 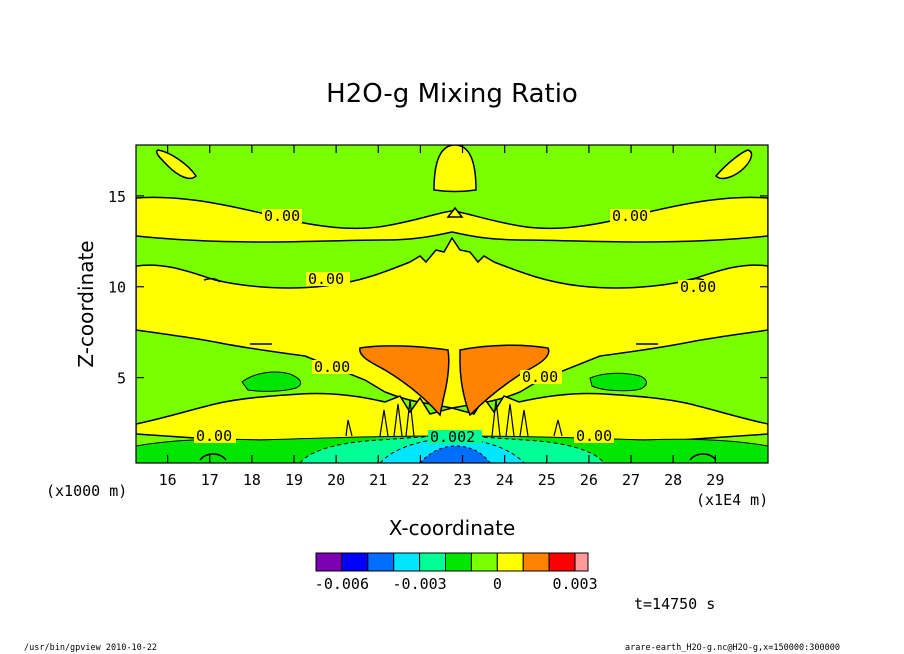 I want to click on contour-fill-upper-band, so click(x=452, y=219).